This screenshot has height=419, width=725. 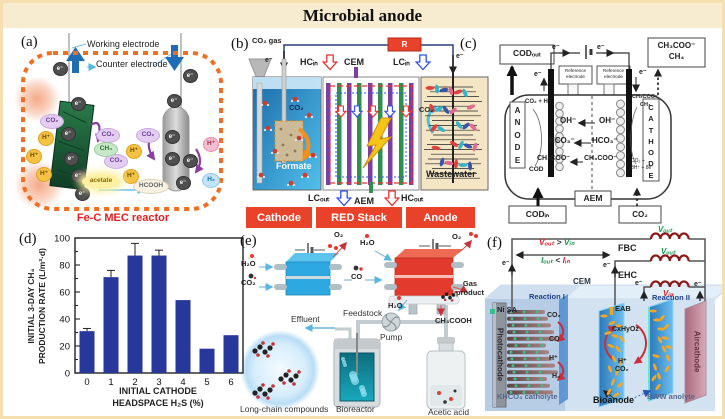 What do you see at coordinates (211, 180) in the screenshot?
I see `molecule-label: H₂` at bounding box center [211, 180].